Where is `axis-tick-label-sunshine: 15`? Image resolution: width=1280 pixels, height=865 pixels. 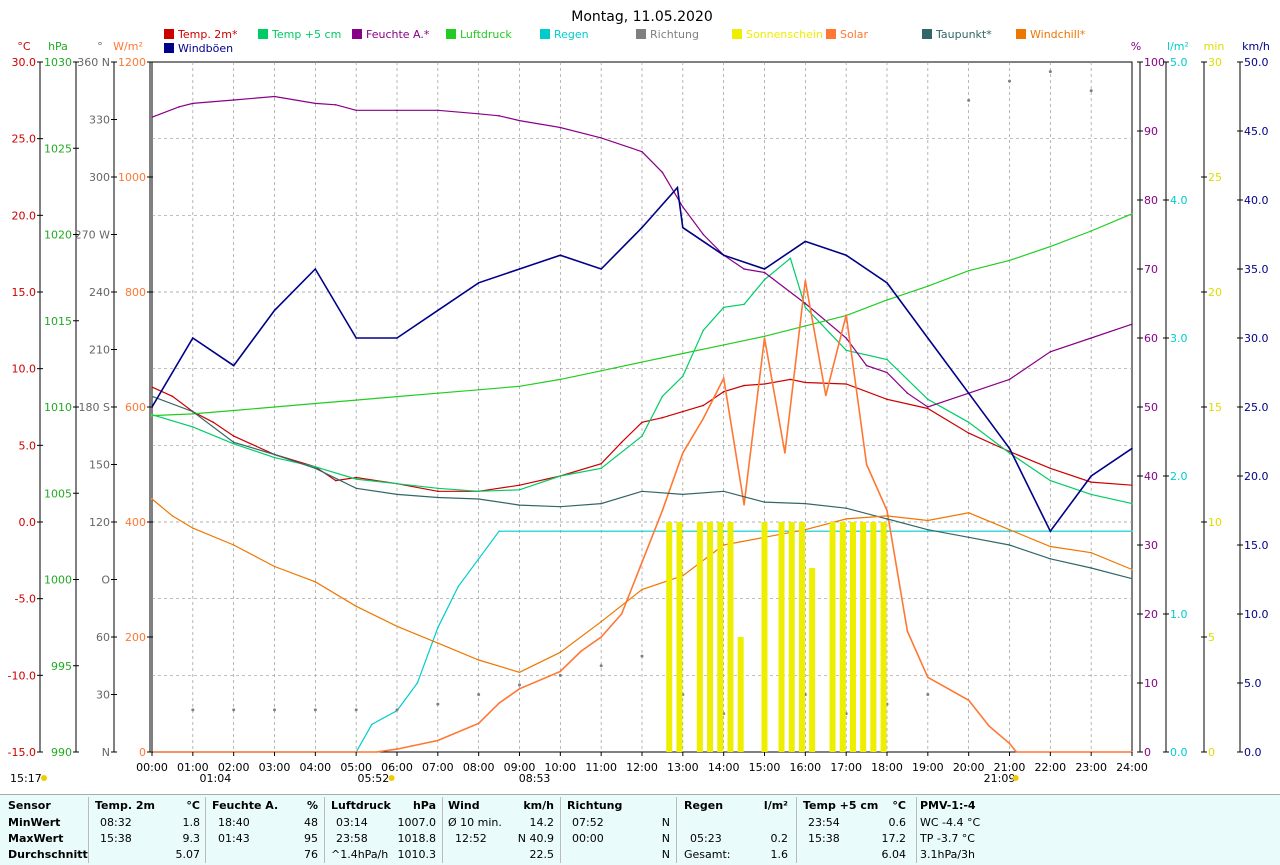 axis-tick-label-sunshine: 15 is located at coordinates (1215, 407).